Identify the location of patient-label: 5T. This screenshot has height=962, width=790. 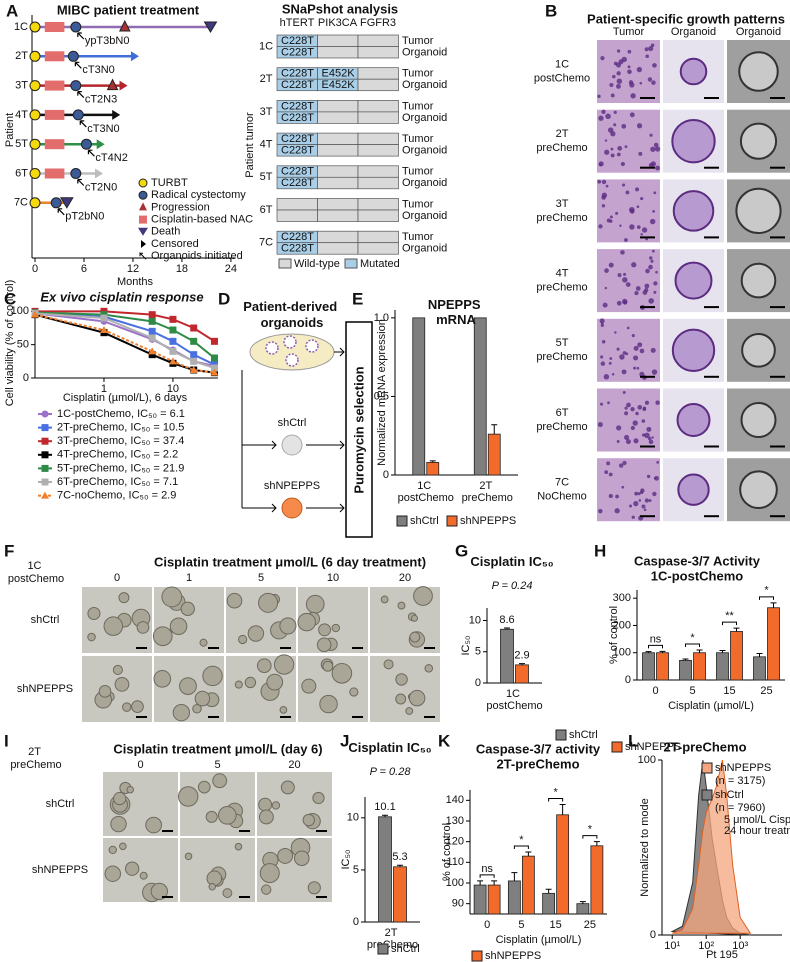
(21, 144).